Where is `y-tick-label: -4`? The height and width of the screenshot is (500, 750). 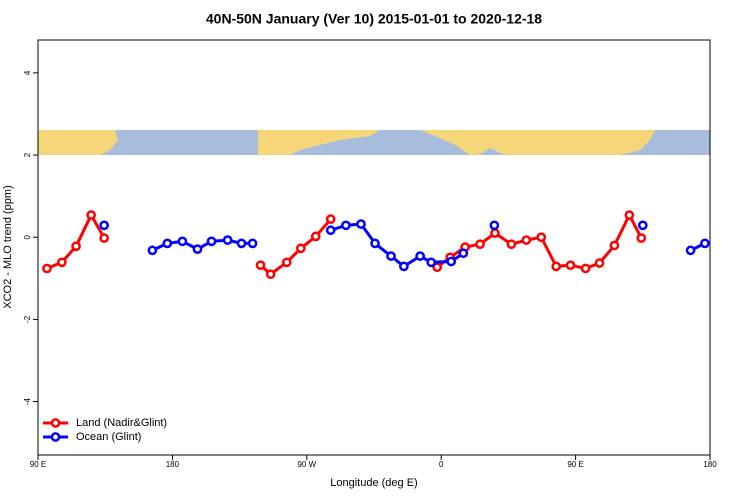
y-tick-label: -4 is located at coordinates (27, 401).